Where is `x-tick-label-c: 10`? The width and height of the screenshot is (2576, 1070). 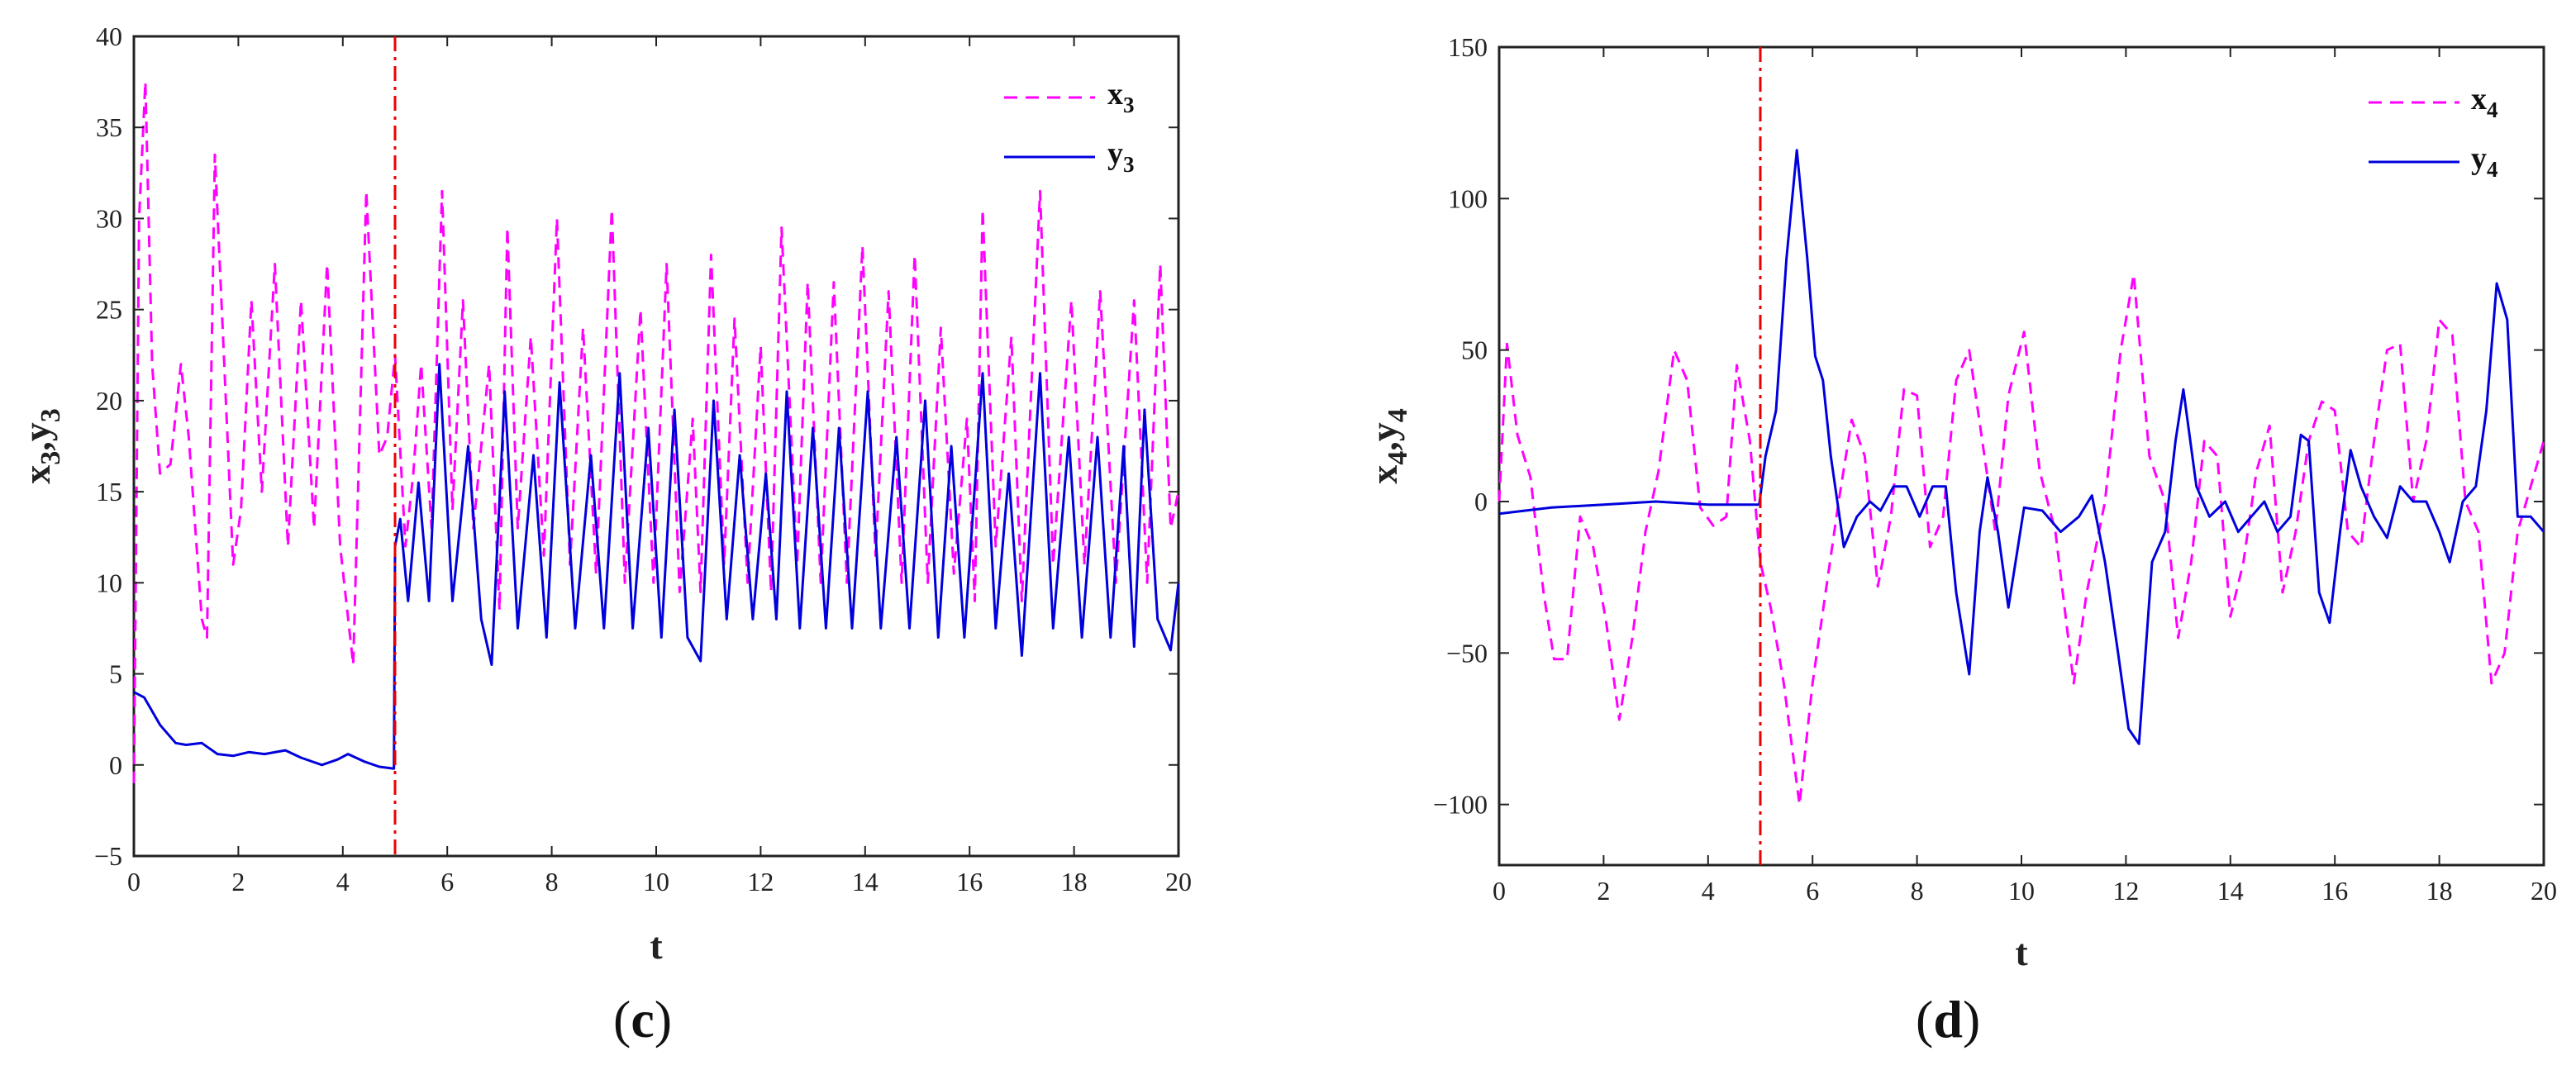
x-tick-label-c: 10 is located at coordinates (656, 882).